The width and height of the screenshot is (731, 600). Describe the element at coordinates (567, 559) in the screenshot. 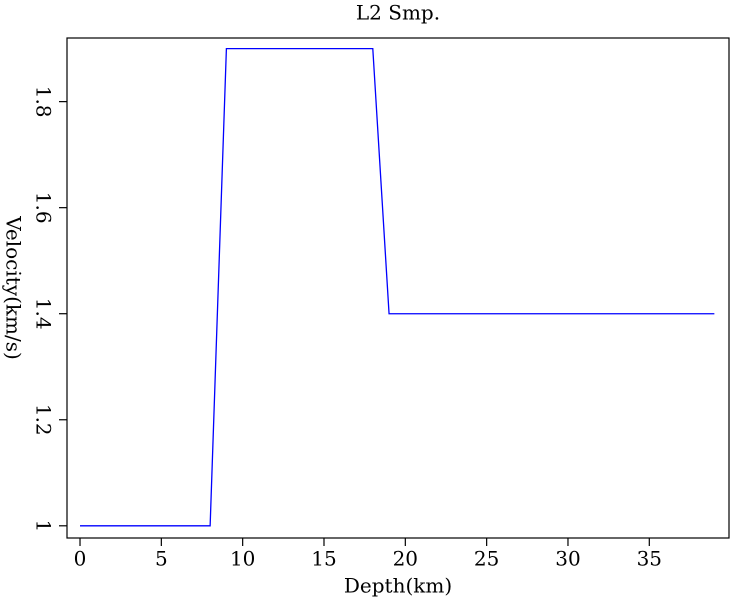

I see `x-tick-label: 30` at that location.